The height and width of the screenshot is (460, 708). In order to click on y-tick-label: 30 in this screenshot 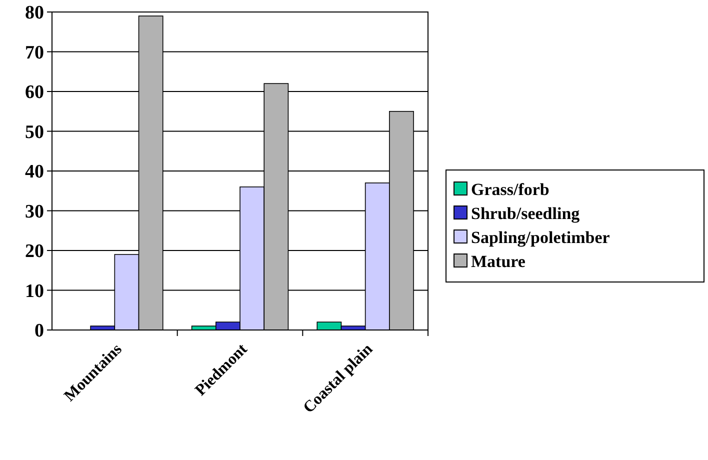, I will do `click(34, 211)`.